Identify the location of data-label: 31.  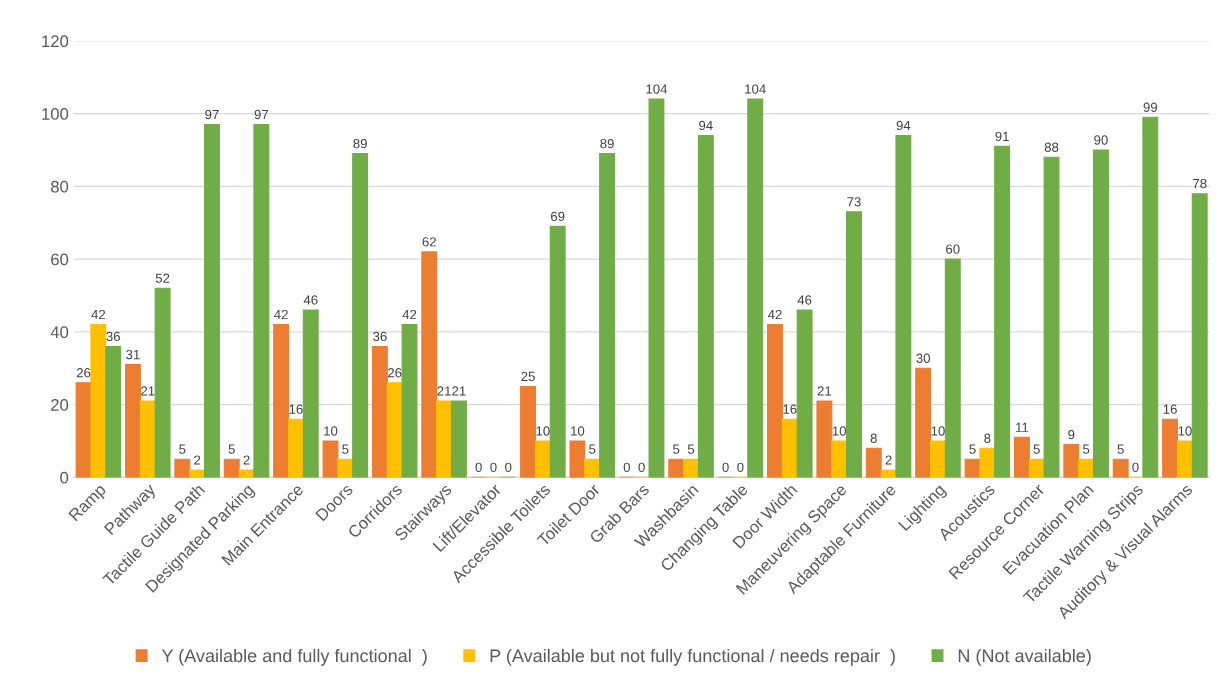
(133, 354).